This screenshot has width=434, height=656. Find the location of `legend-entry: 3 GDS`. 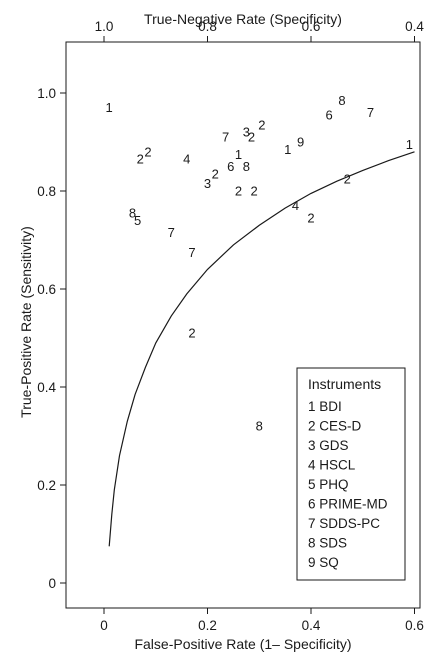

legend-entry: 3 GDS is located at coordinates (328, 445).